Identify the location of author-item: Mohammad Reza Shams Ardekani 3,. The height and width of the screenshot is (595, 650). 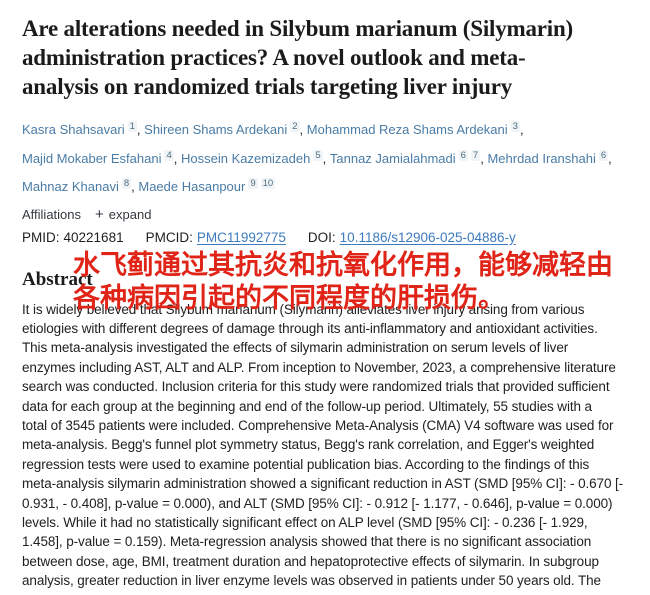
(415, 129).